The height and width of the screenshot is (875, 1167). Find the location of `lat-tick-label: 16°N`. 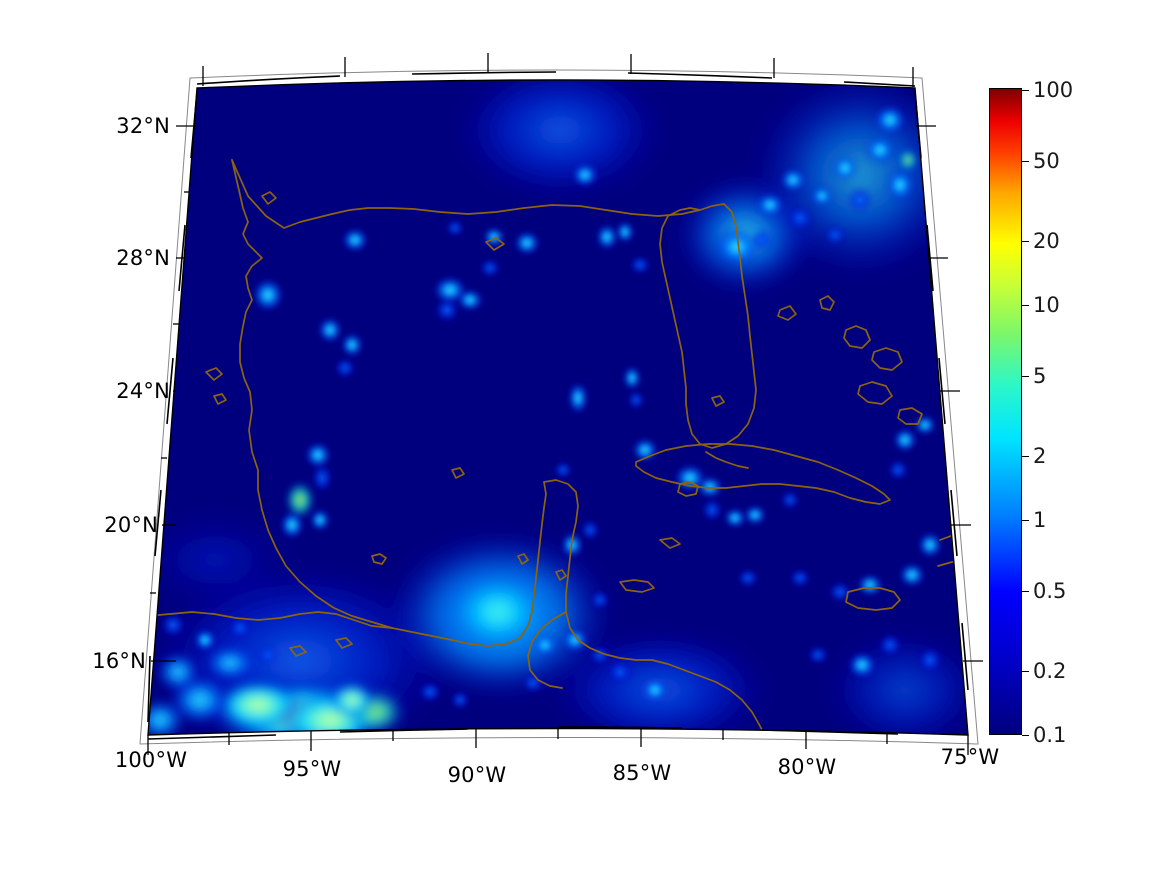

lat-tick-label: 16°N is located at coordinates (119, 661).